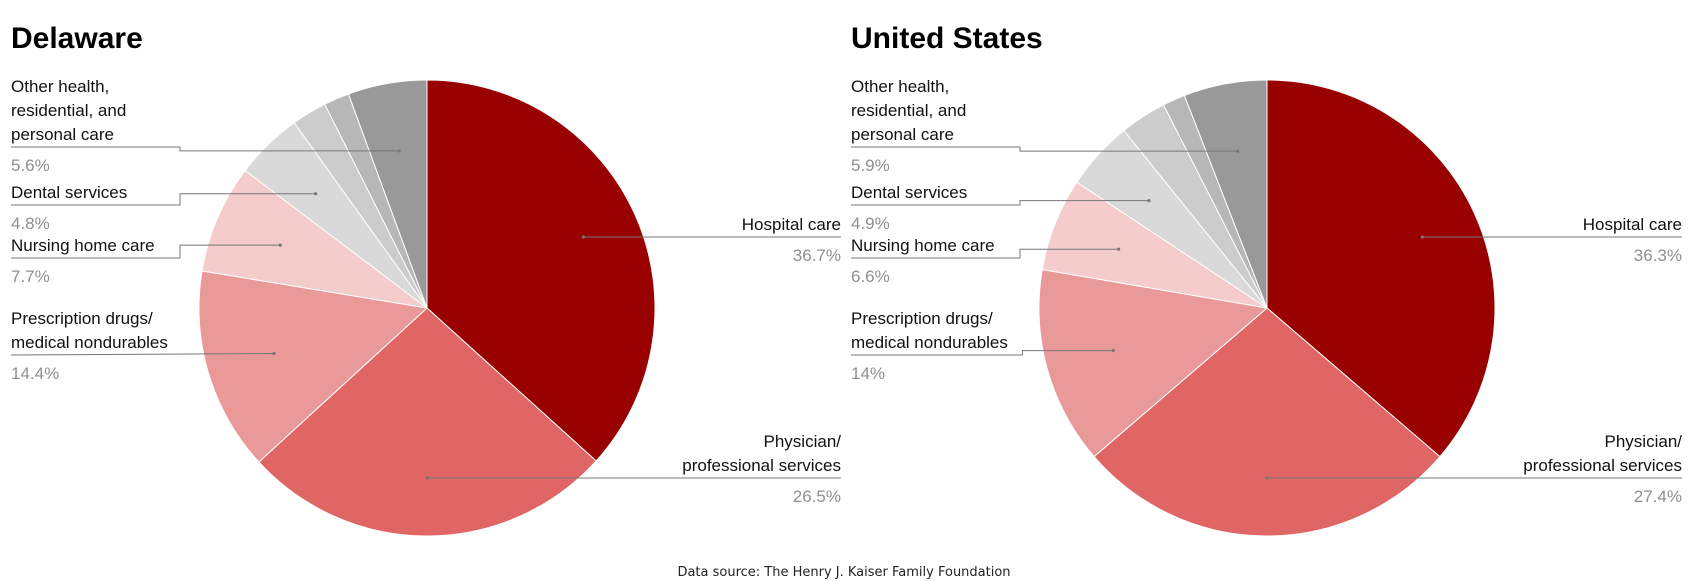  I want to click on slice-value: 26.5%, so click(817, 496).